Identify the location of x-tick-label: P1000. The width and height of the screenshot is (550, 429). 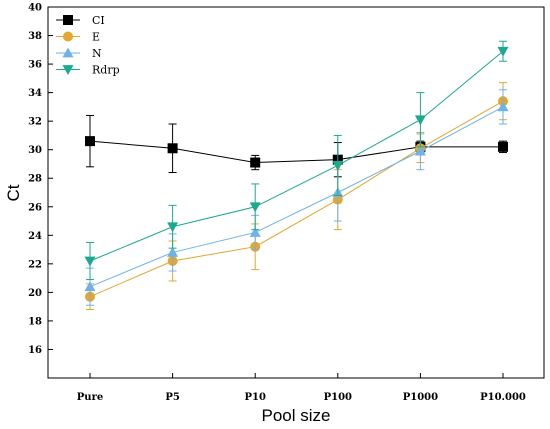
(420, 397).